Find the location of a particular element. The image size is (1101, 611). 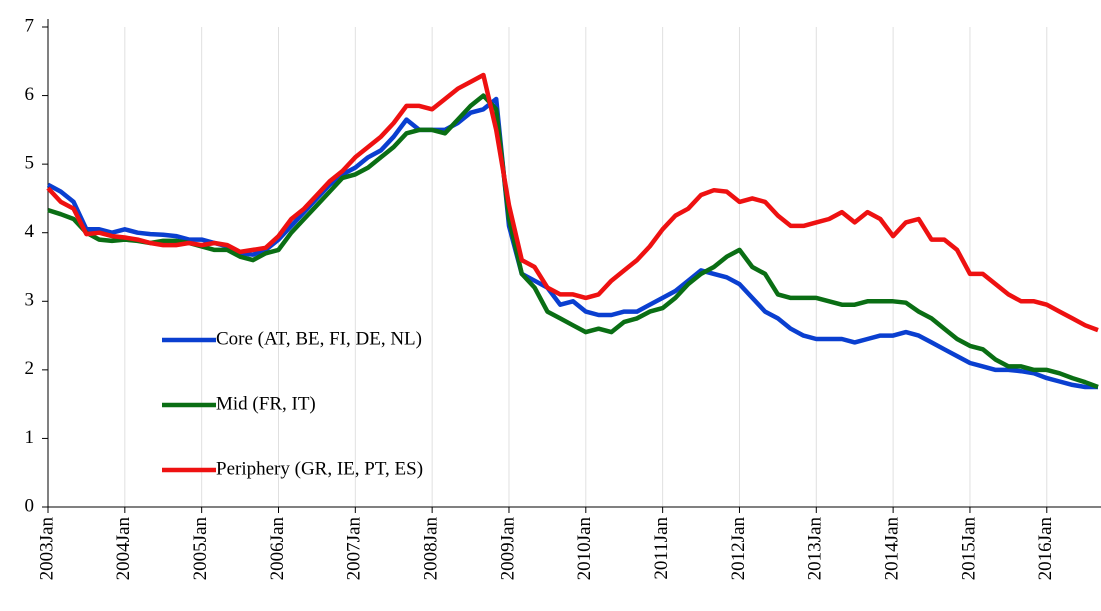

legend-label: Periphery (GR, IE, PT, ES) is located at coordinates (319, 468).